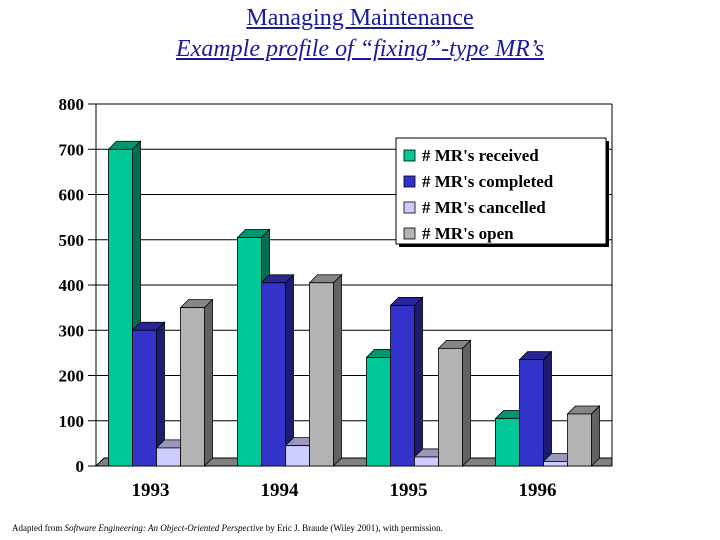 This screenshot has height=540, width=720. Describe the element at coordinates (480, 155) in the screenshot. I see `legend-label: # MR's received` at that location.